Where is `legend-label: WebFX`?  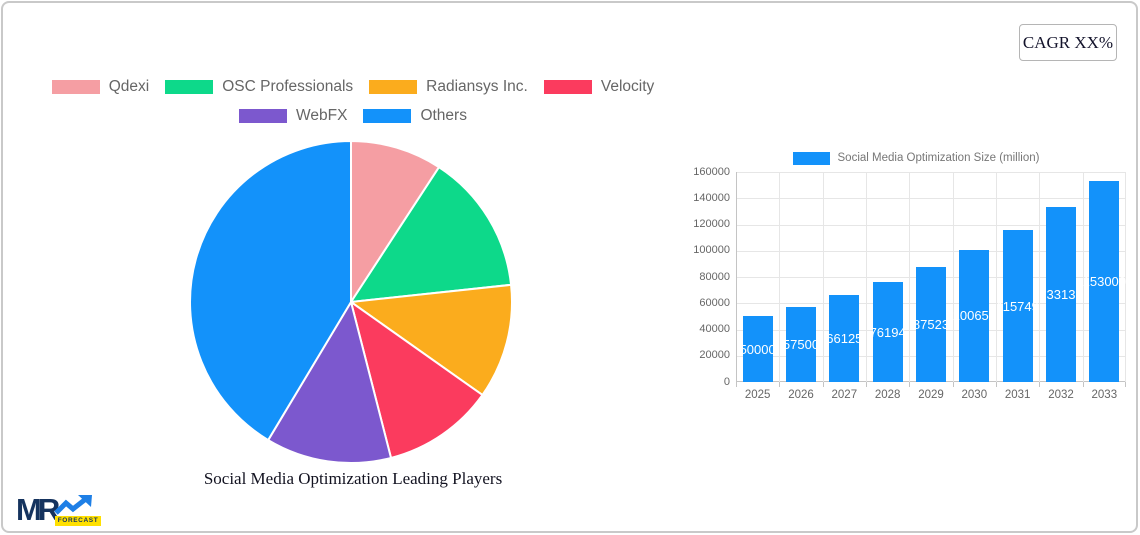 legend-label: WebFX is located at coordinates (322, 115).